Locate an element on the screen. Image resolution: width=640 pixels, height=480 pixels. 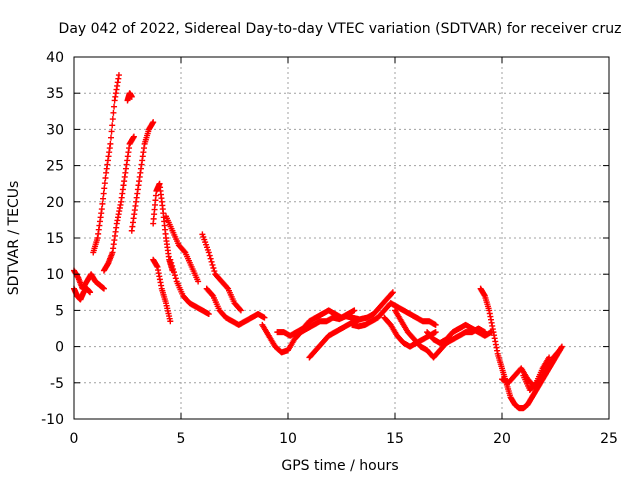
y-tick-label: 0 is located at coordinates (59, 348).